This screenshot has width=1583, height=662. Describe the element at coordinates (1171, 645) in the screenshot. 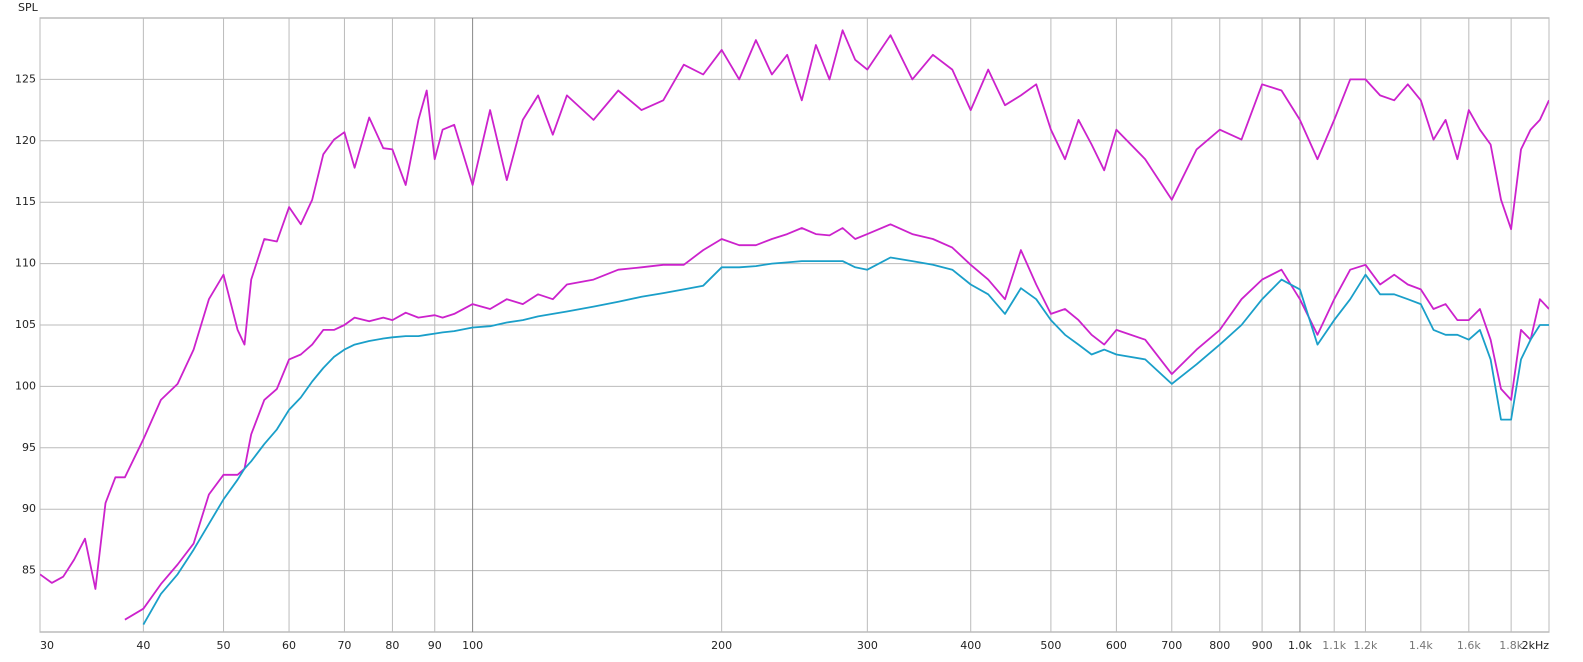

I see `x-tick-label: 700` at that location.